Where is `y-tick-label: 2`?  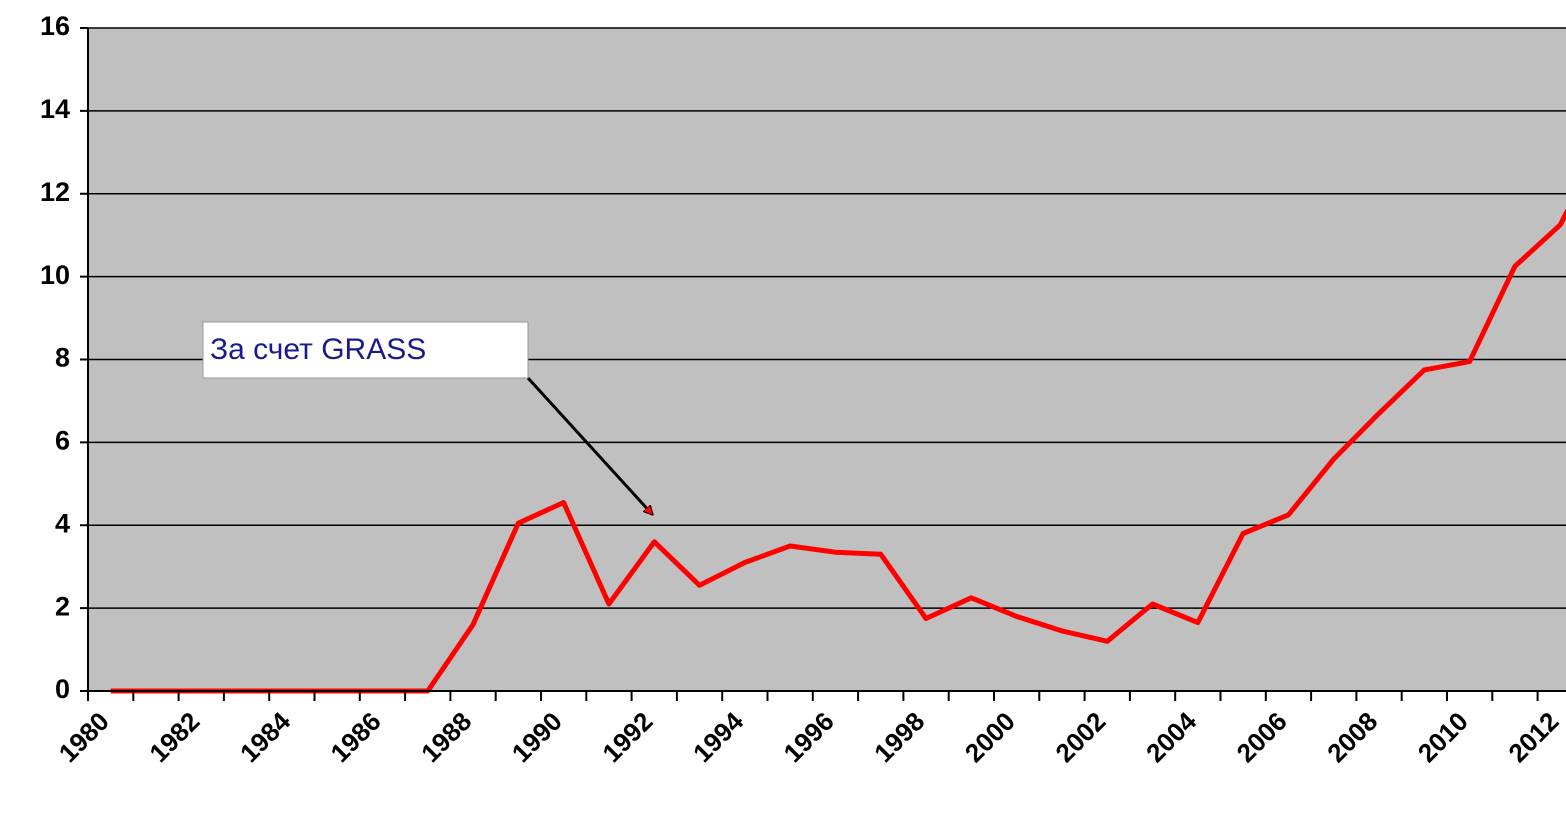
y-tick-label: 2 is located at coordinates (62, 606).